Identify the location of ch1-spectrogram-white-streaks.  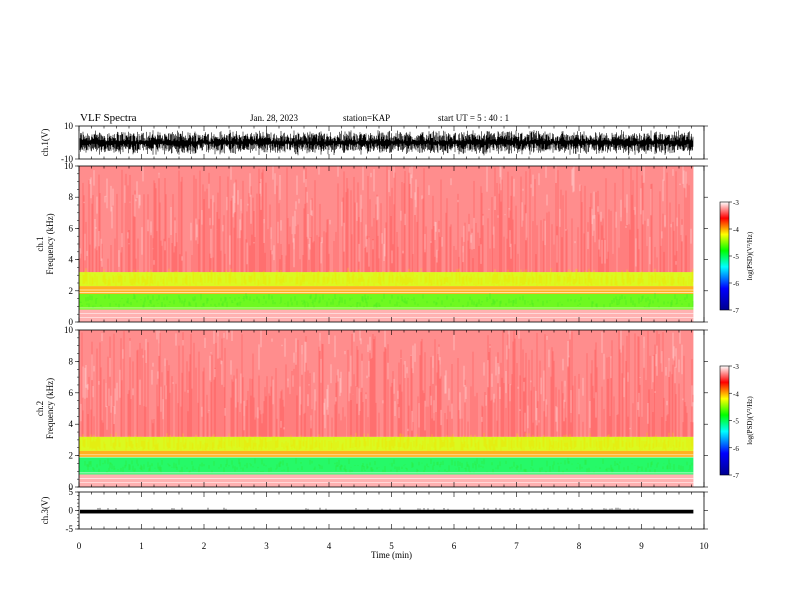
(385, 217).